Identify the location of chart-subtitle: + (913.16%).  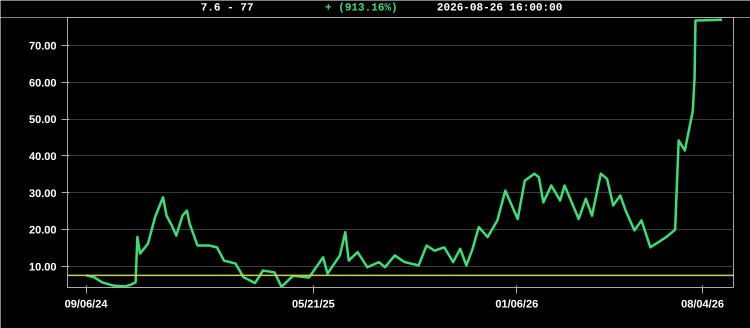
(361, 8).